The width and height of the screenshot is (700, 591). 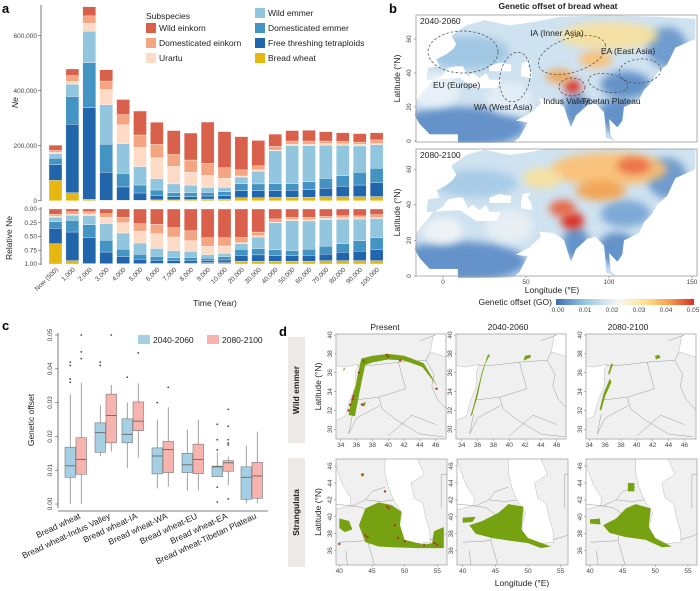 I want to click on lat-tick-label: 46, so click(x=451, y=466).